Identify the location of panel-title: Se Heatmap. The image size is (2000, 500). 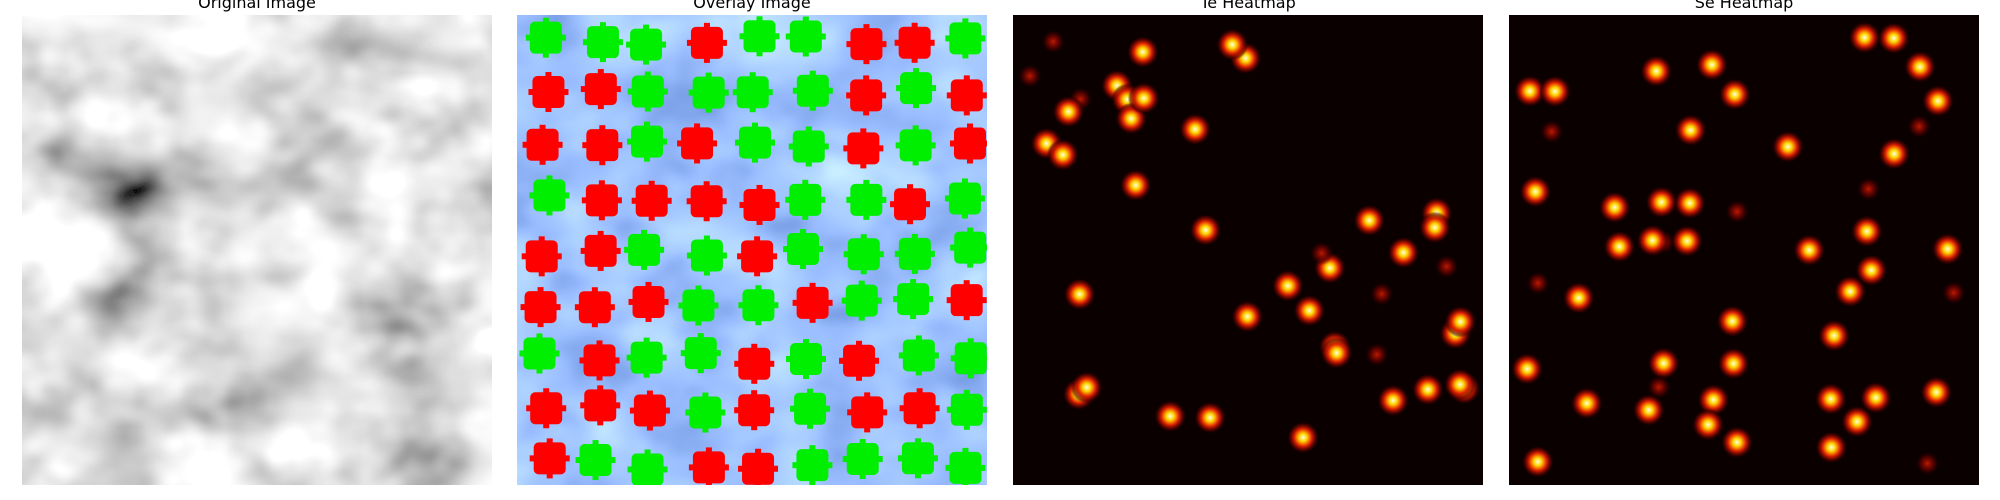
(1744, 6).